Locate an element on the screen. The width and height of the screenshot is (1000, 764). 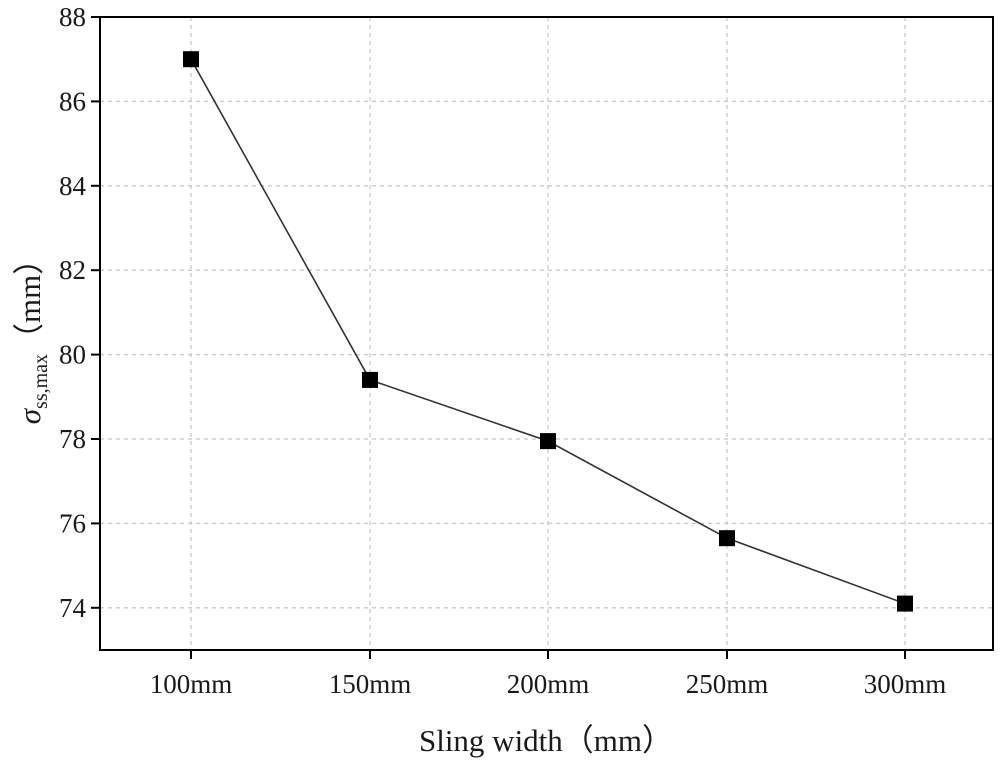
y-tick-label: 78 is located at coordinates (72, 439).